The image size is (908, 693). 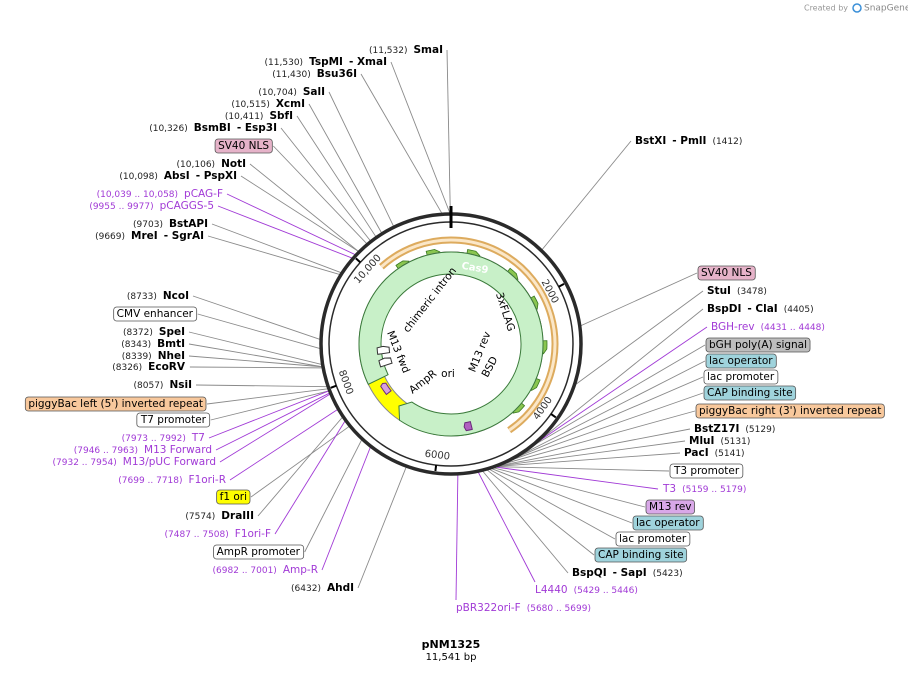 I want to click on name-label: M13 Forward, so click(x=178, y=450).